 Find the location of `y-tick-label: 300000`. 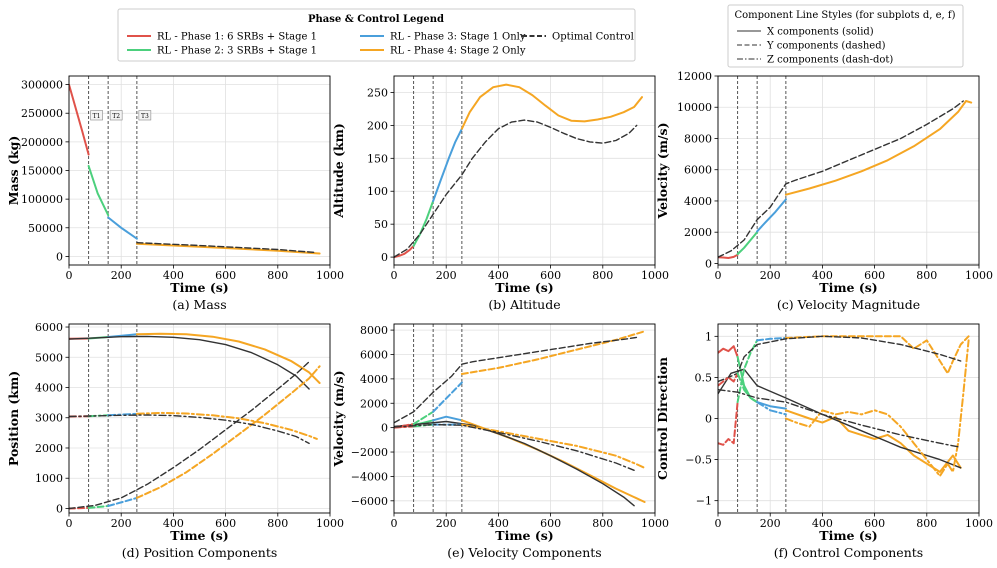

y-tick-label: 300000 is located at coordinates (42, 85).